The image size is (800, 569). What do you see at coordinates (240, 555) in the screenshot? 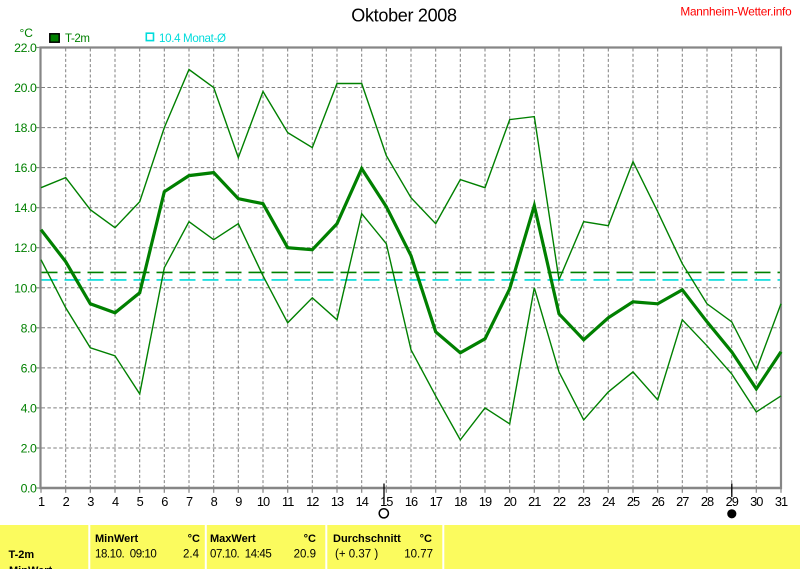
I see `svg-text: 07.10. 14:45` at bounding box center [240, 555].